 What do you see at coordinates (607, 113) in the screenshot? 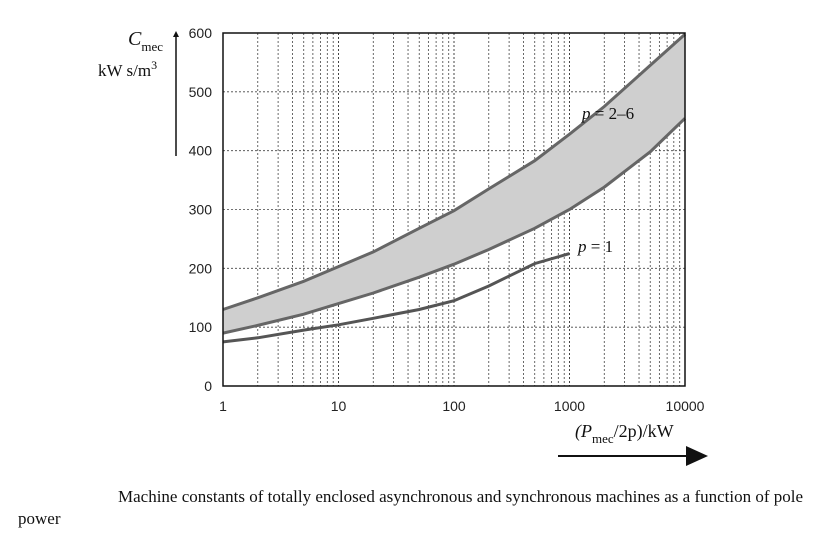
I see `band-label: p = 2–6` at bounding box center [607, 113].